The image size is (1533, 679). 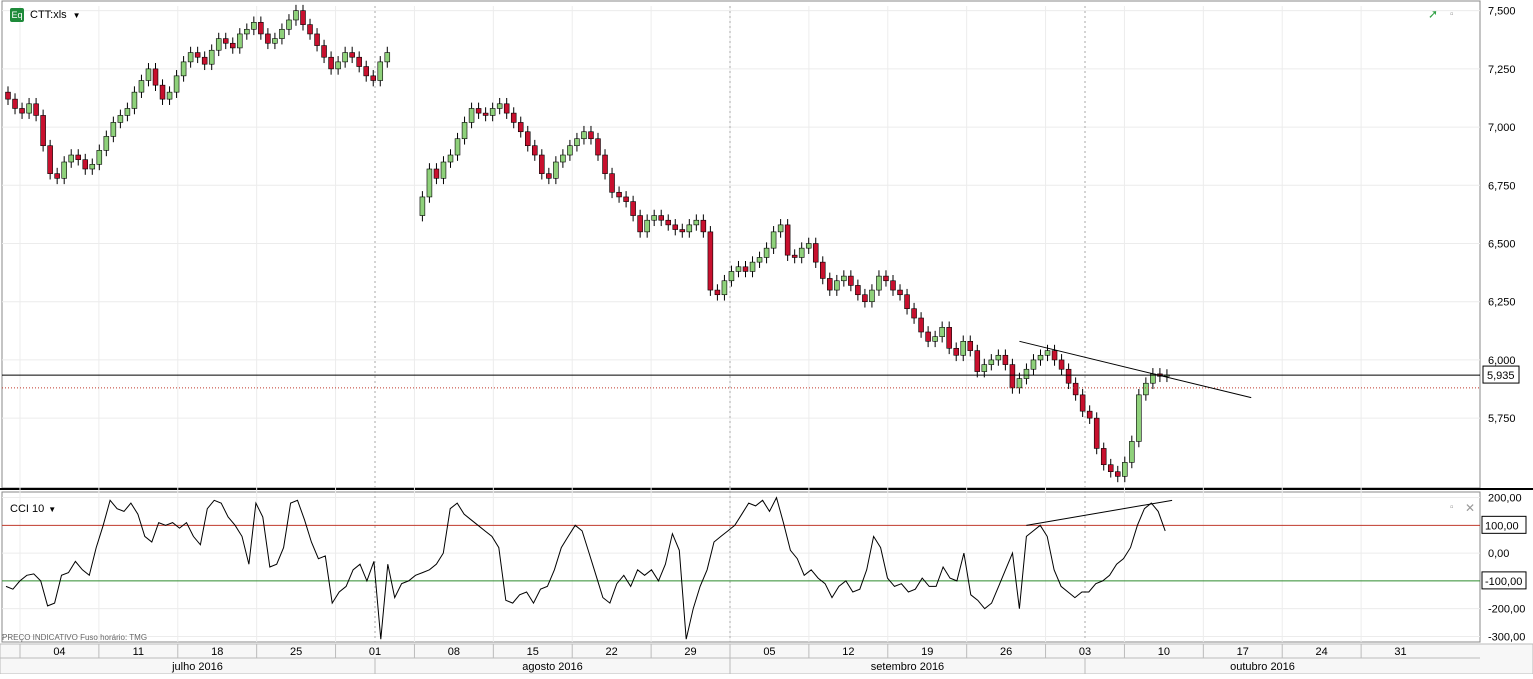 I want to click on x-tick-label: 26, so click(x=1006, y=652).